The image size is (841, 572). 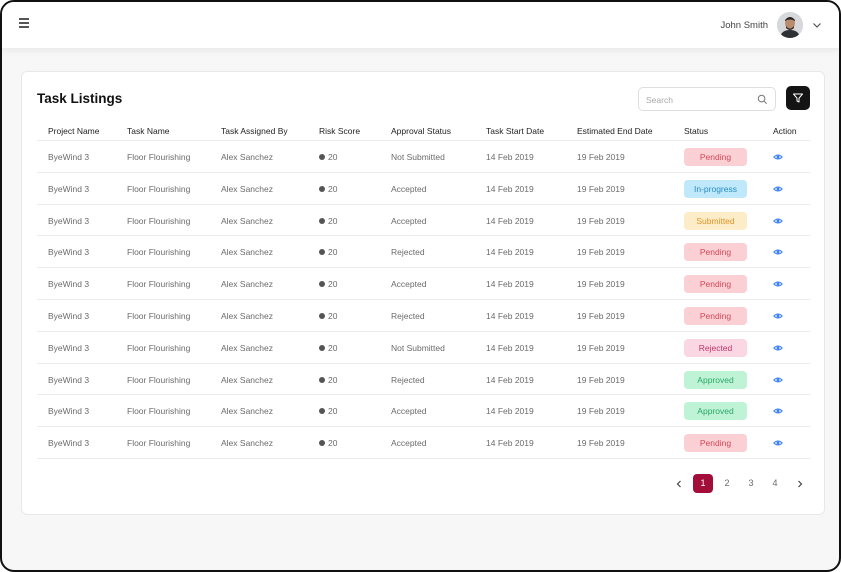 I want to click on chevron-right-icon, so click(x=800, y=484).